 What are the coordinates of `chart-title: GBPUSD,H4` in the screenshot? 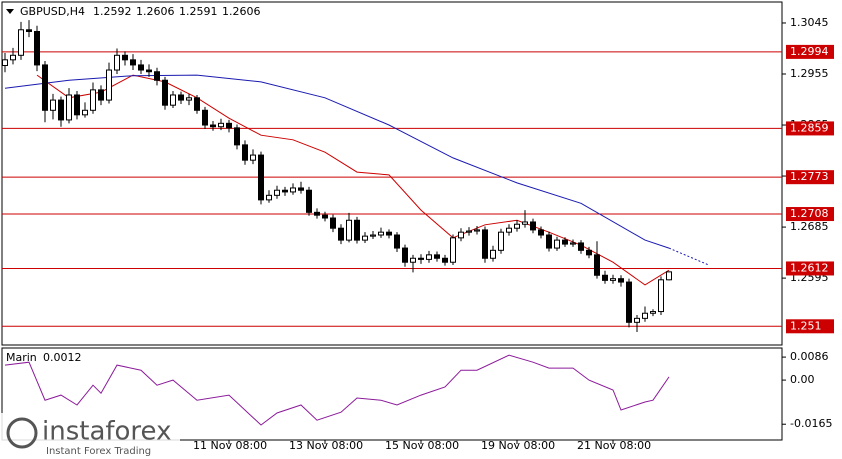 It's located at (52, 11).